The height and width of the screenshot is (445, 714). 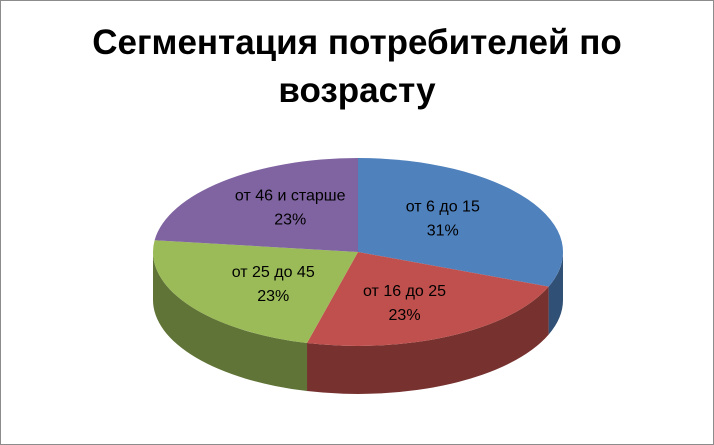 I want to click on slice-label: от 25 до 45, so click(x=273, y=272).